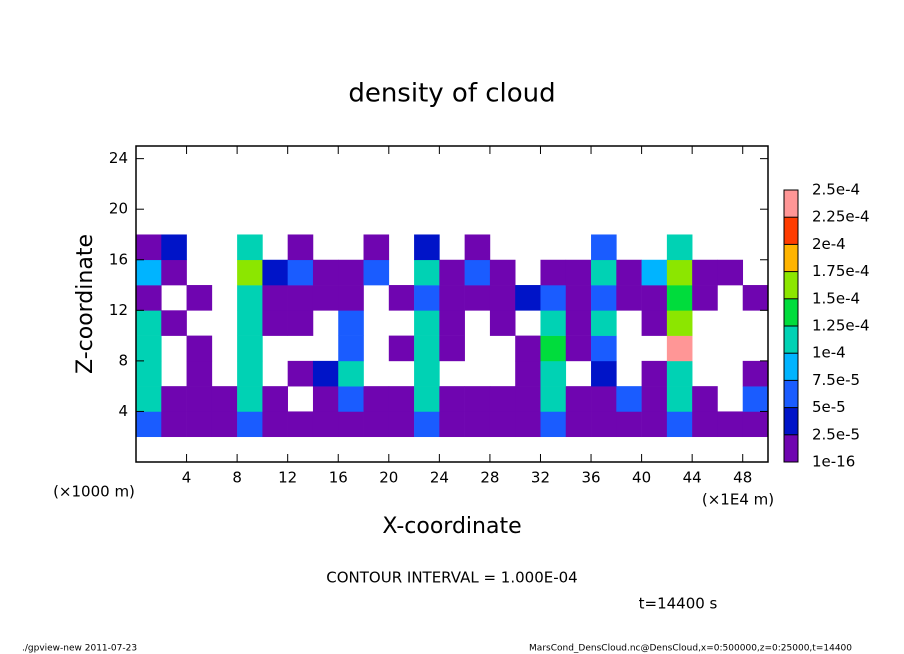 Image resolution: width=904 pixels, height=654 pixels. What do you see at coordinates (829, 353) in the screenshot?
I see `colorbar-label: 1e-4` at bounding box center [829, 353].